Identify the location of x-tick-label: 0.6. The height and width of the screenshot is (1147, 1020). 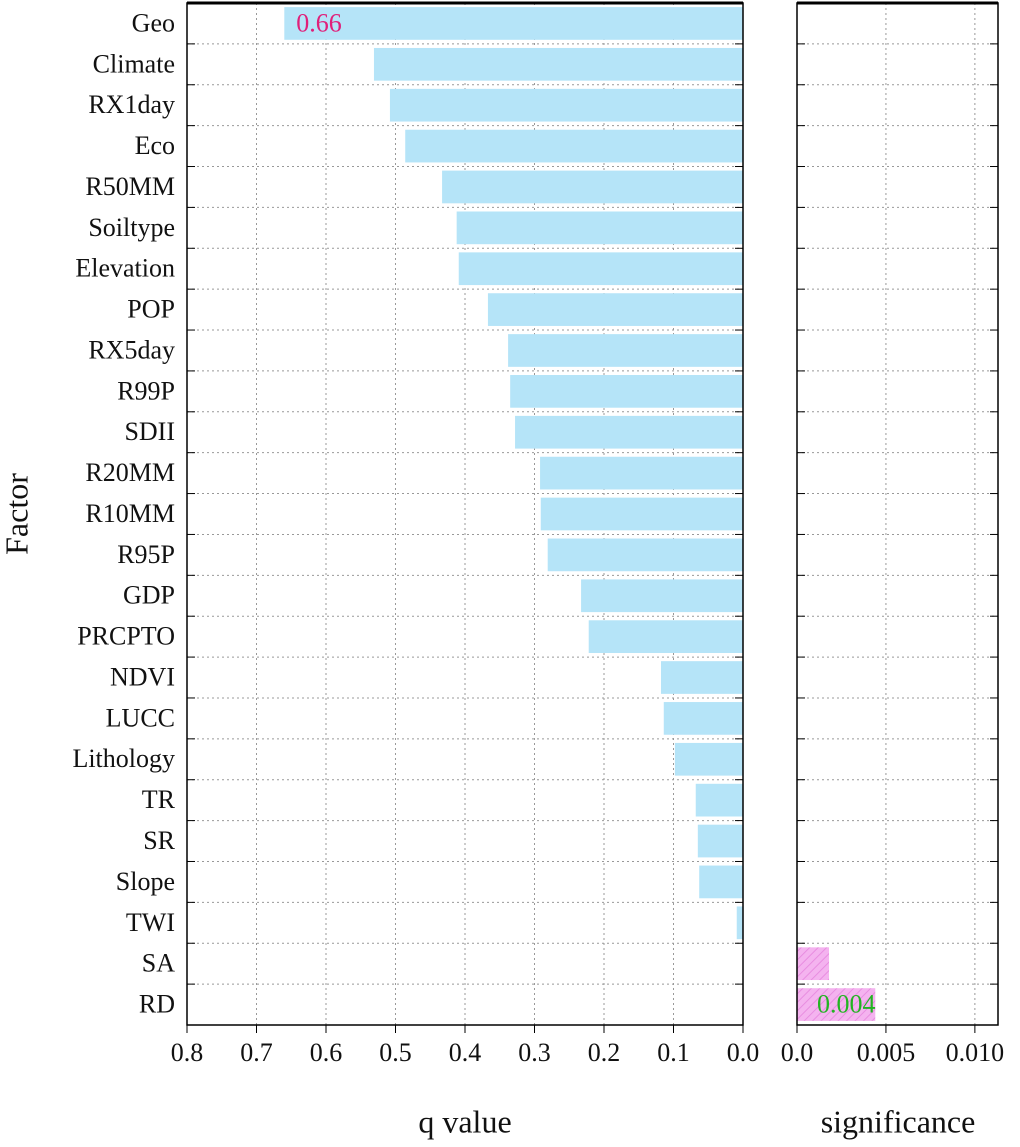
(326, 1052).